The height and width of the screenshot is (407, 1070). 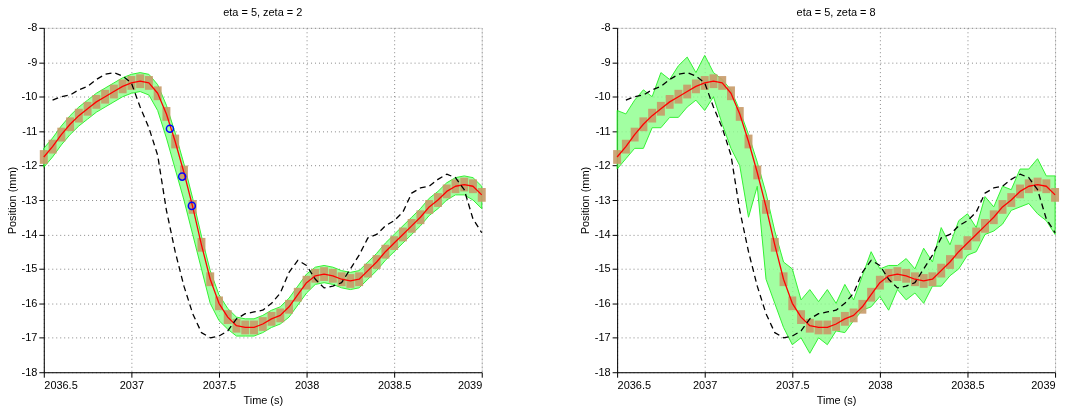 I want to click on chart-title: eta = 5, zeta = 8, so click(x=836, y=11).